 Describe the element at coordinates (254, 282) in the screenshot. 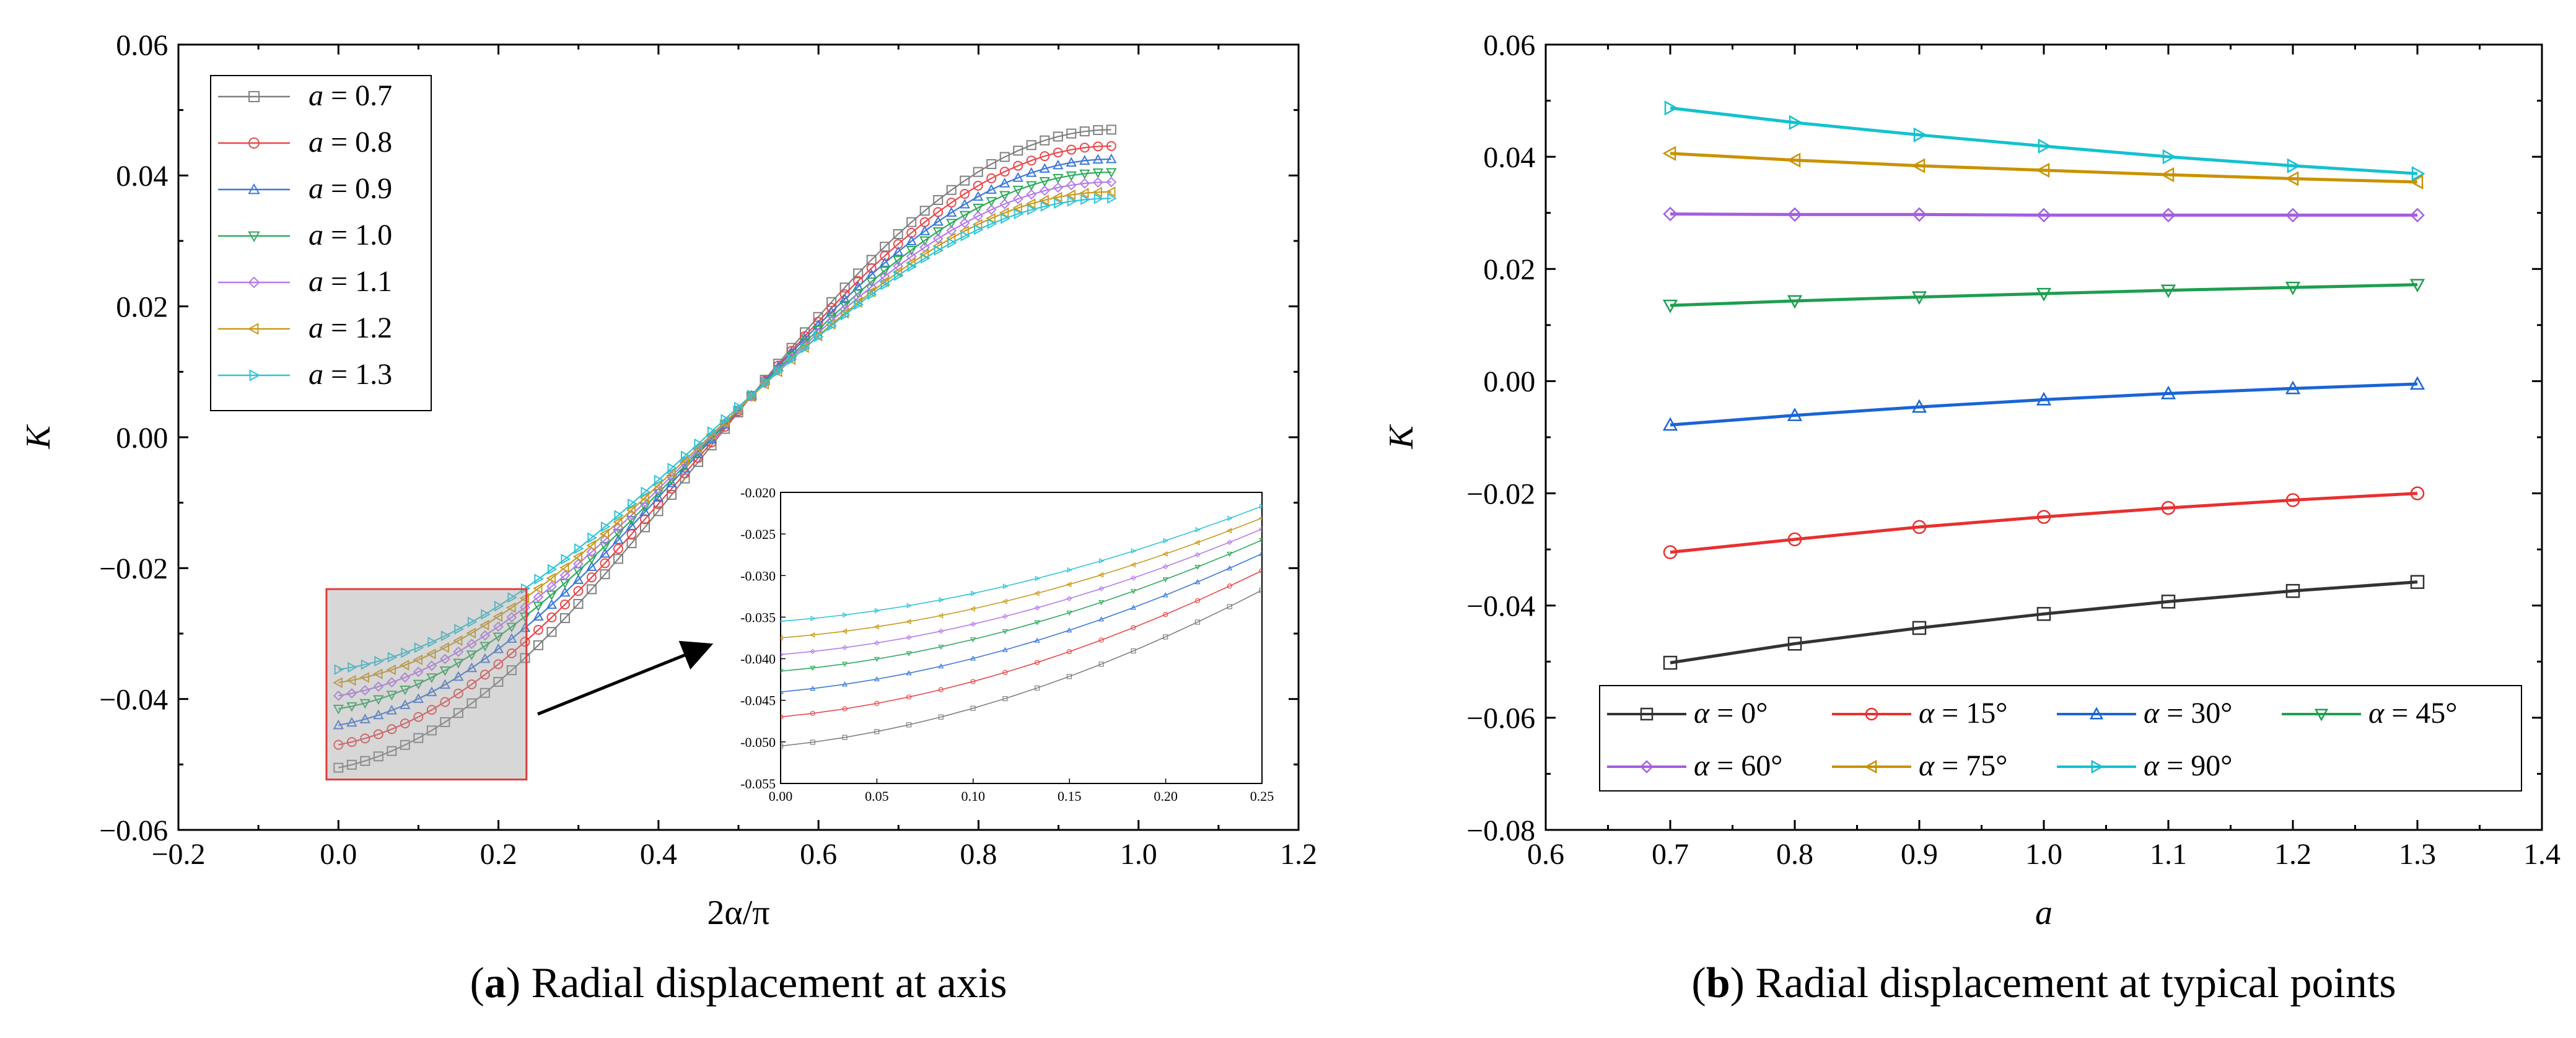

I see `legend-marker` at that location.